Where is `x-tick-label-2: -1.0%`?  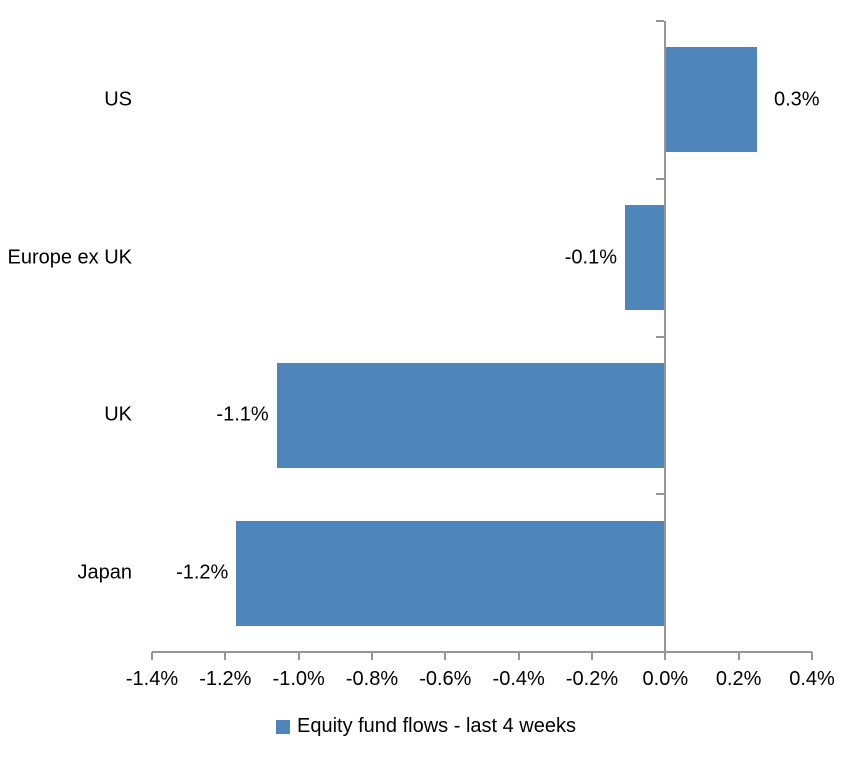 x-tick-label-2: -1.0% is located at coordinates (298, 679).